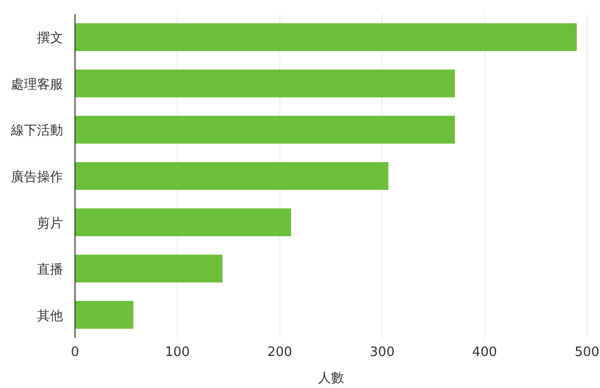  Describe the element at coordinates (37, 84) in the screenshot. I see `y-tick-label: 處理客服` at that location.